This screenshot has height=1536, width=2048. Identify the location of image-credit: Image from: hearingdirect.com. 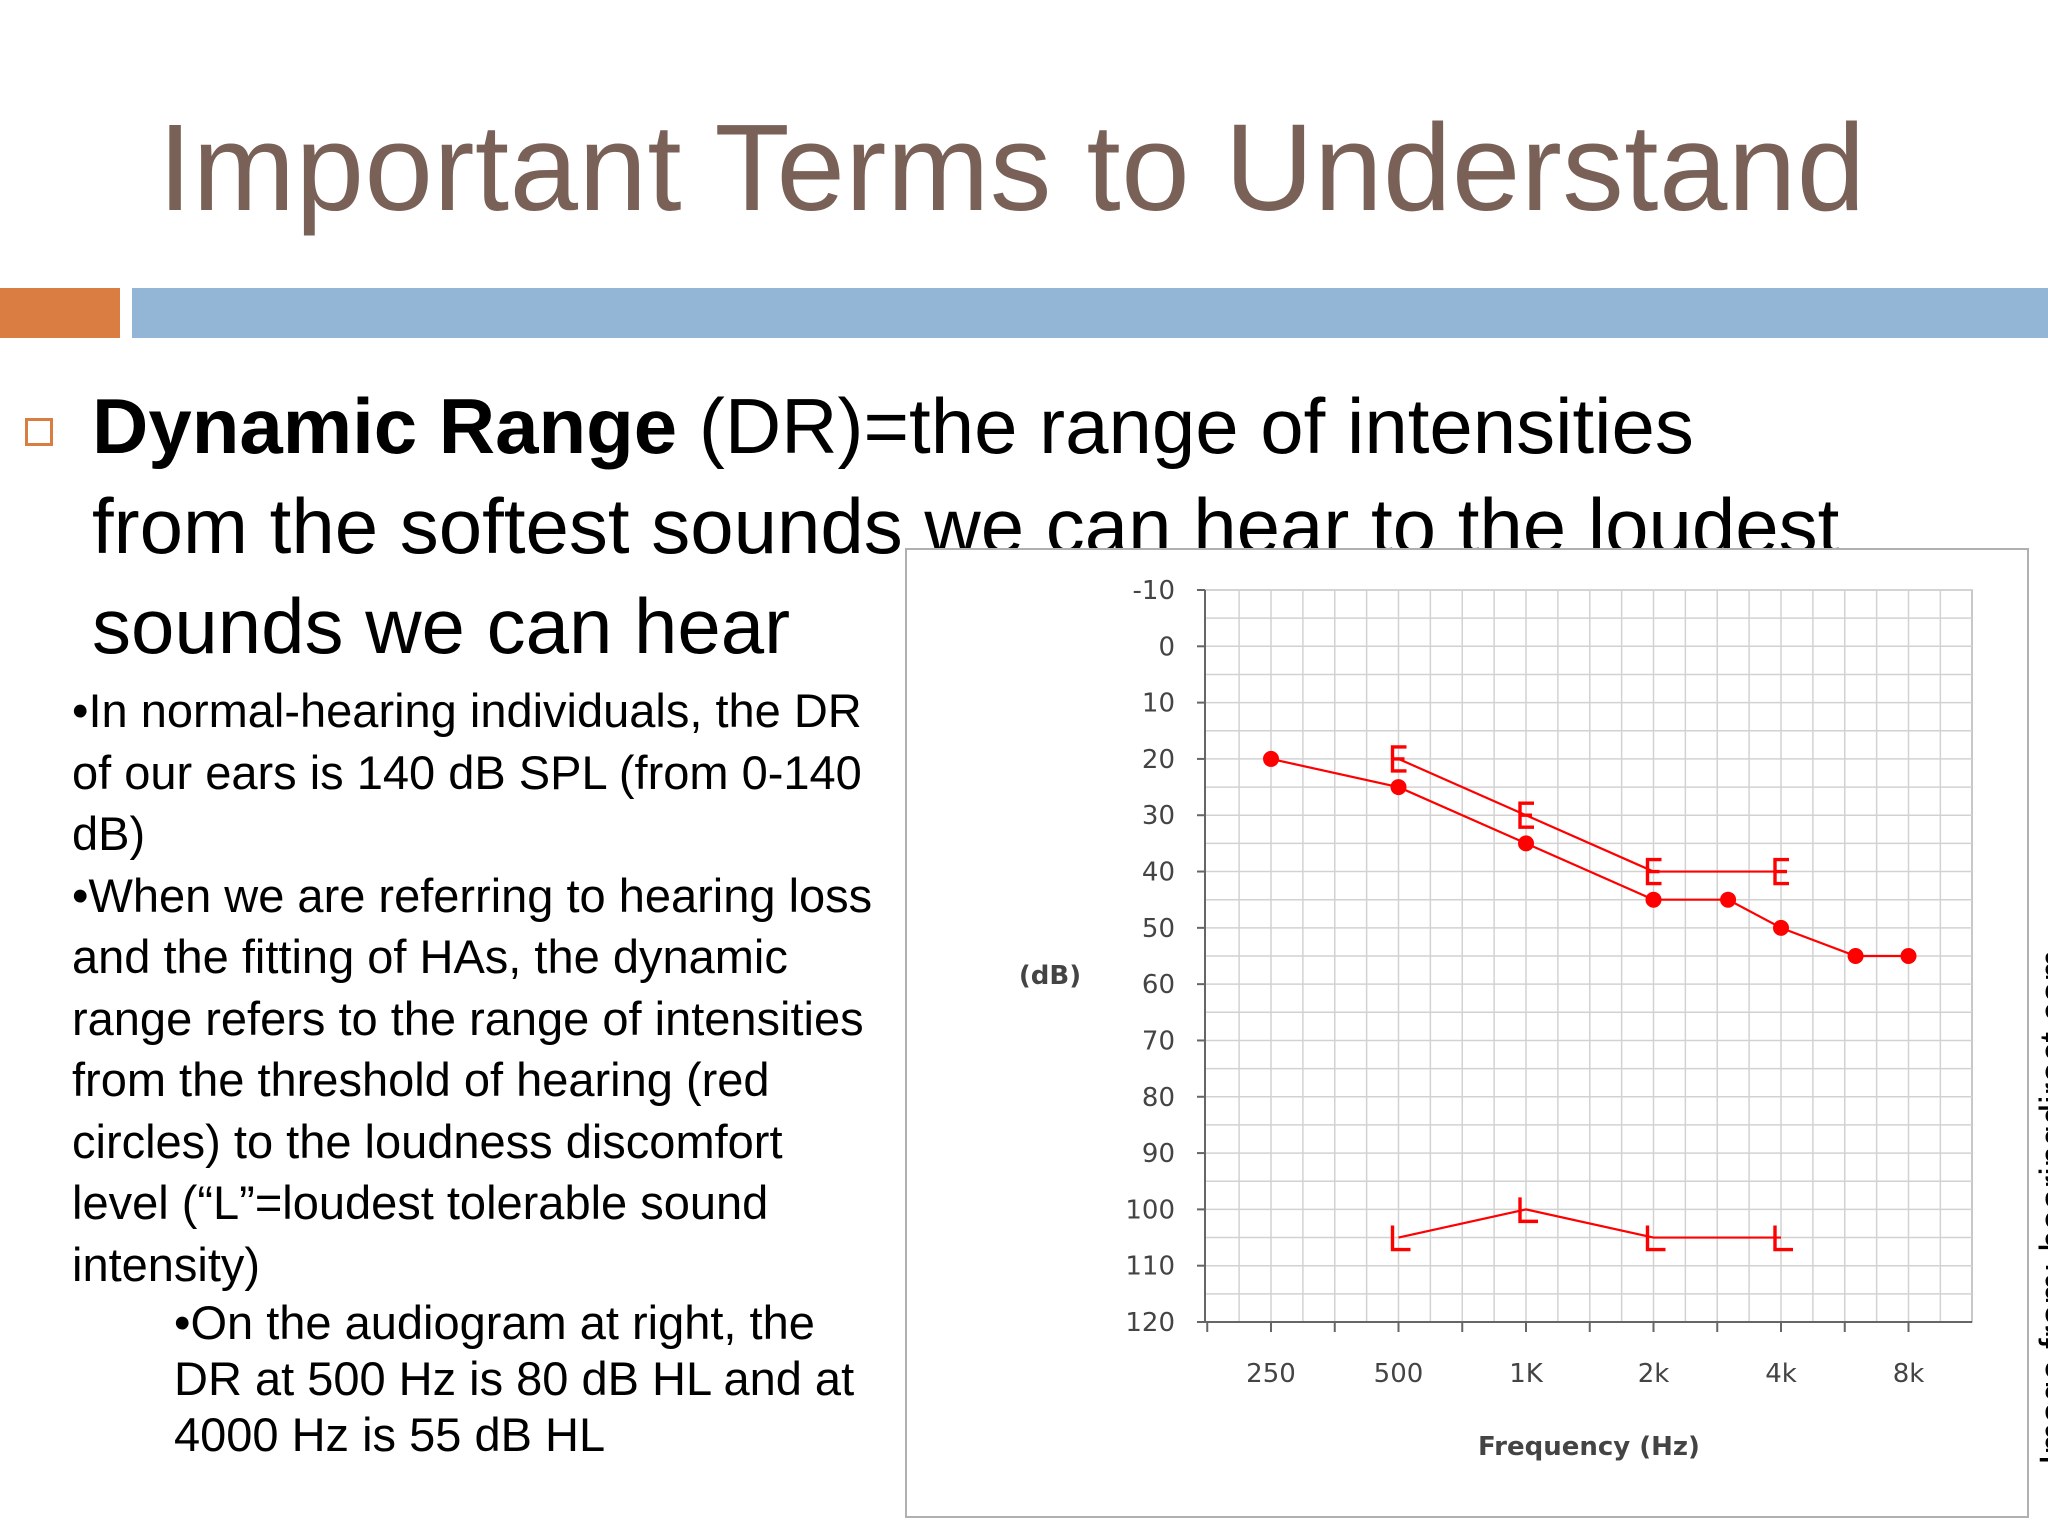
(2040, 1207).